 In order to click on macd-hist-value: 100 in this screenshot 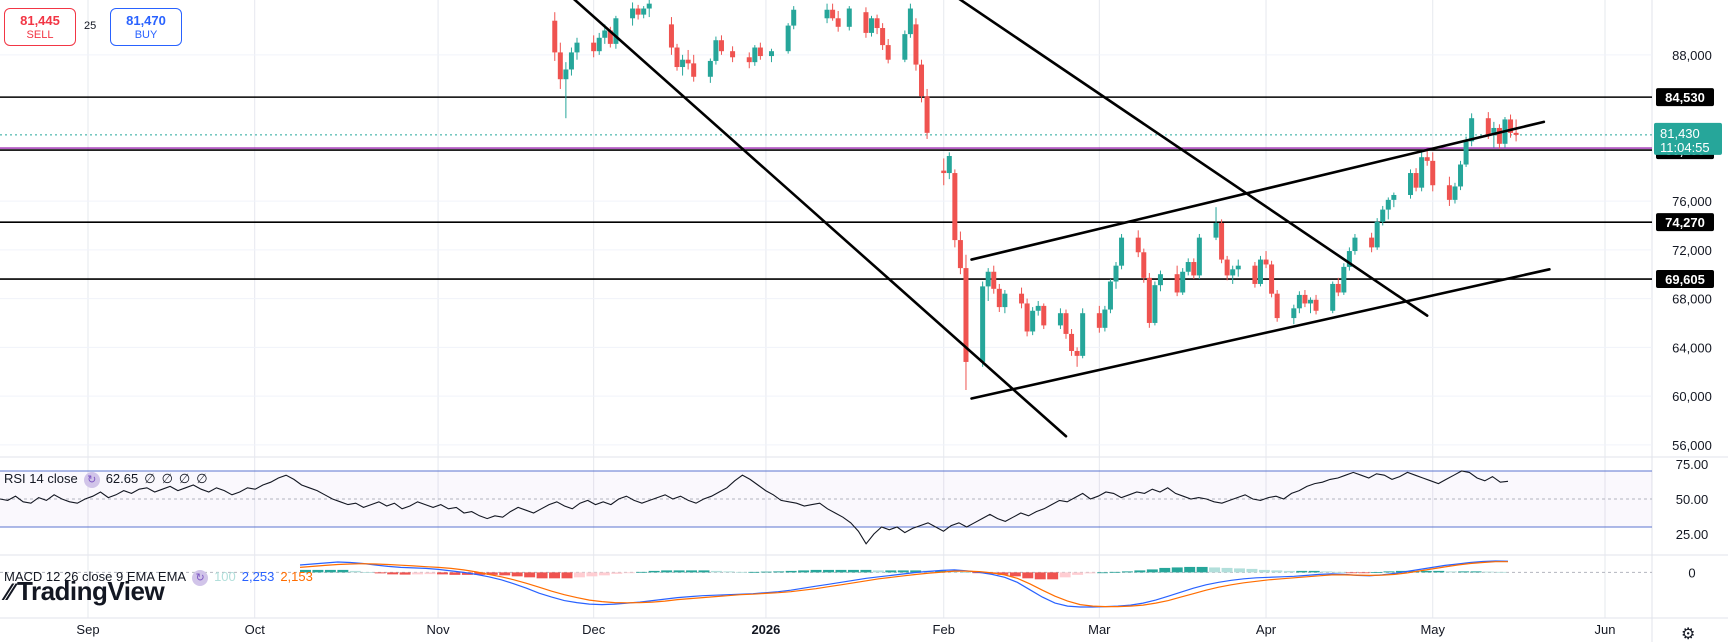, I will do `click(225, 576)`.